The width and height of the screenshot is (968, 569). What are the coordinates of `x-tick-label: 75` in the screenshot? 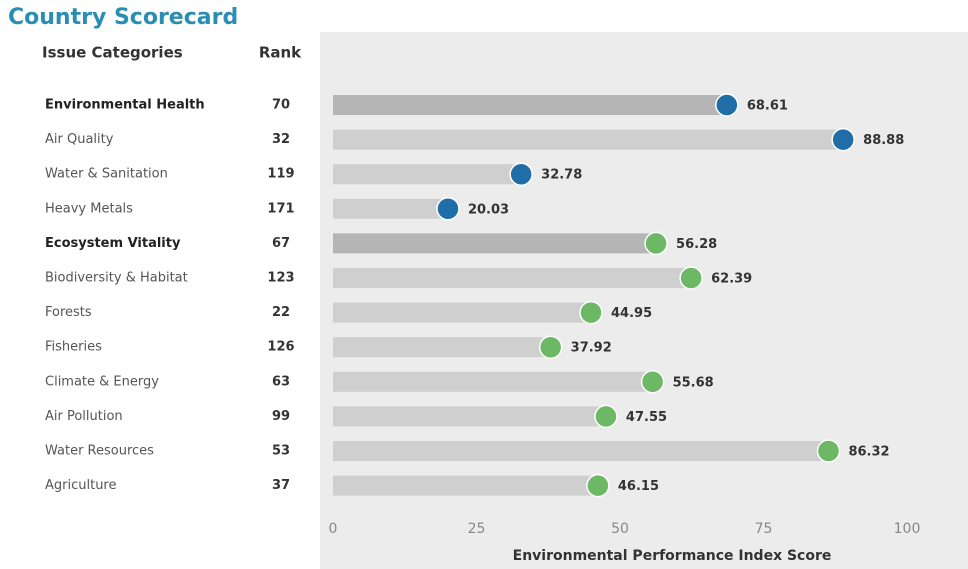 It's located at (764, 529).